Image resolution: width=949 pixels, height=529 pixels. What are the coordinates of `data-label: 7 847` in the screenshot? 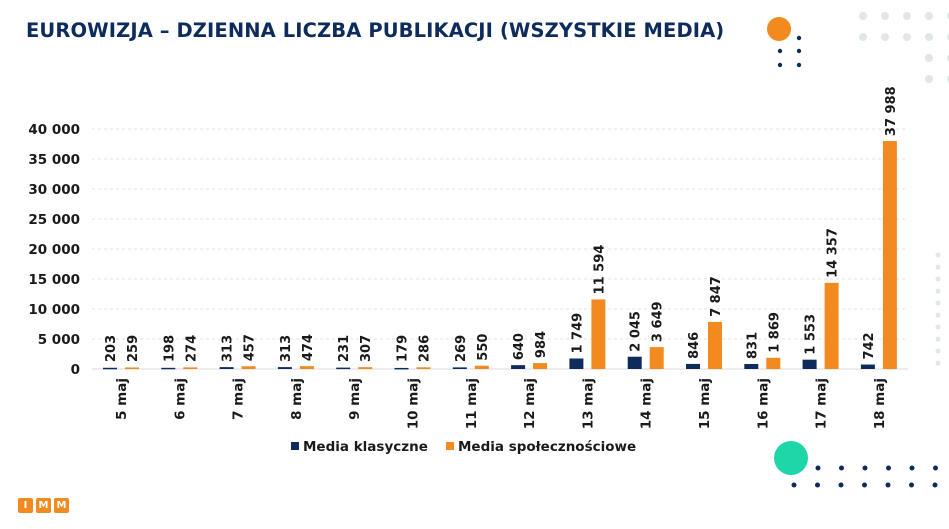 It's located at (716, 296).